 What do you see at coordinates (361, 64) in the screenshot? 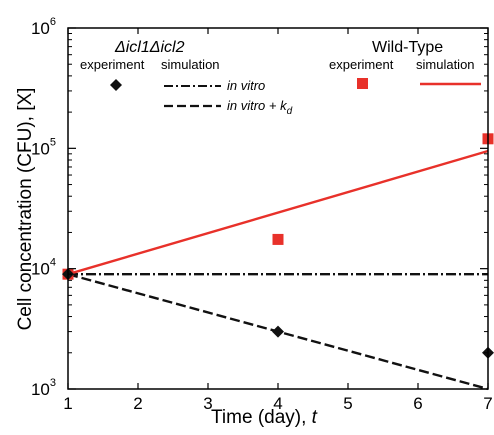
I see `legend-wildtype-experiment-label: experiment` at bounding box center [361, 64].